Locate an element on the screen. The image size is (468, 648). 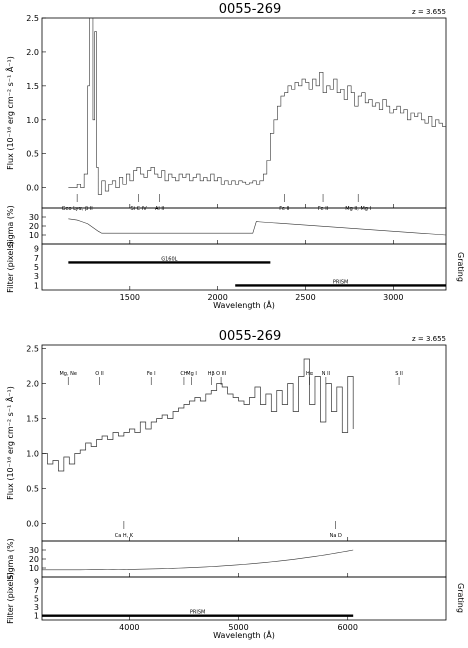
line-id-label: Al II is located at coordinates (159, 209).